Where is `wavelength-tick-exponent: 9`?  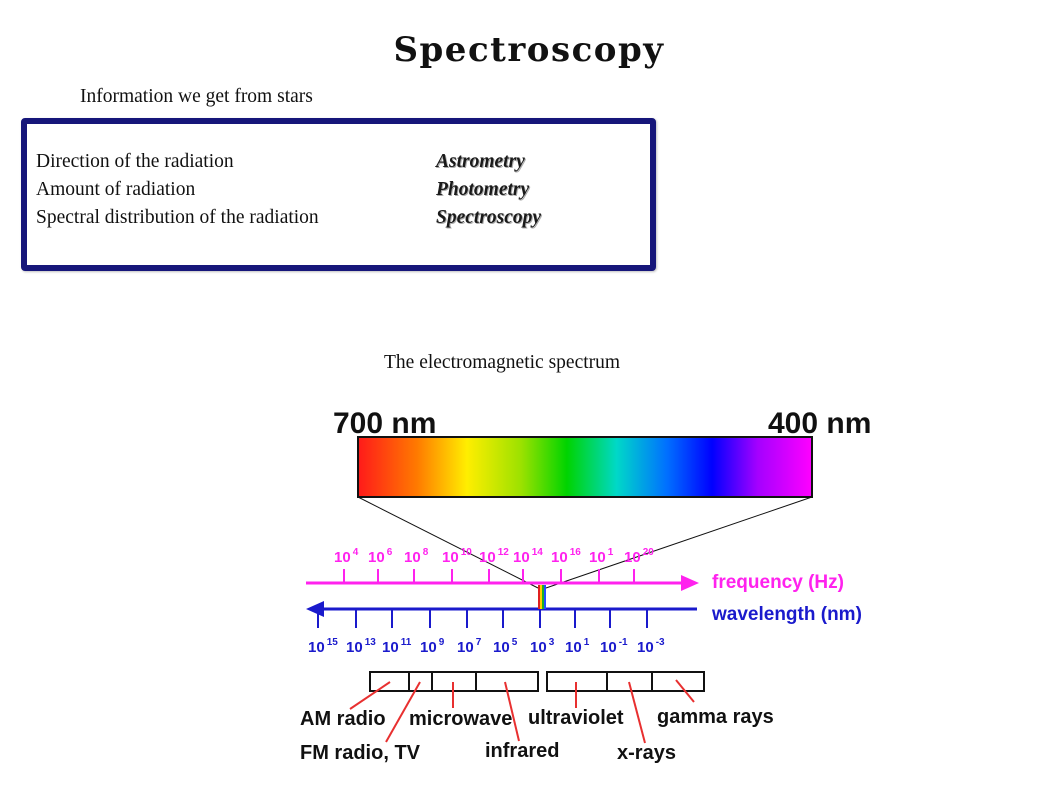
wavelength-tick-exponent: 9 is located at coordinates (442, 642).